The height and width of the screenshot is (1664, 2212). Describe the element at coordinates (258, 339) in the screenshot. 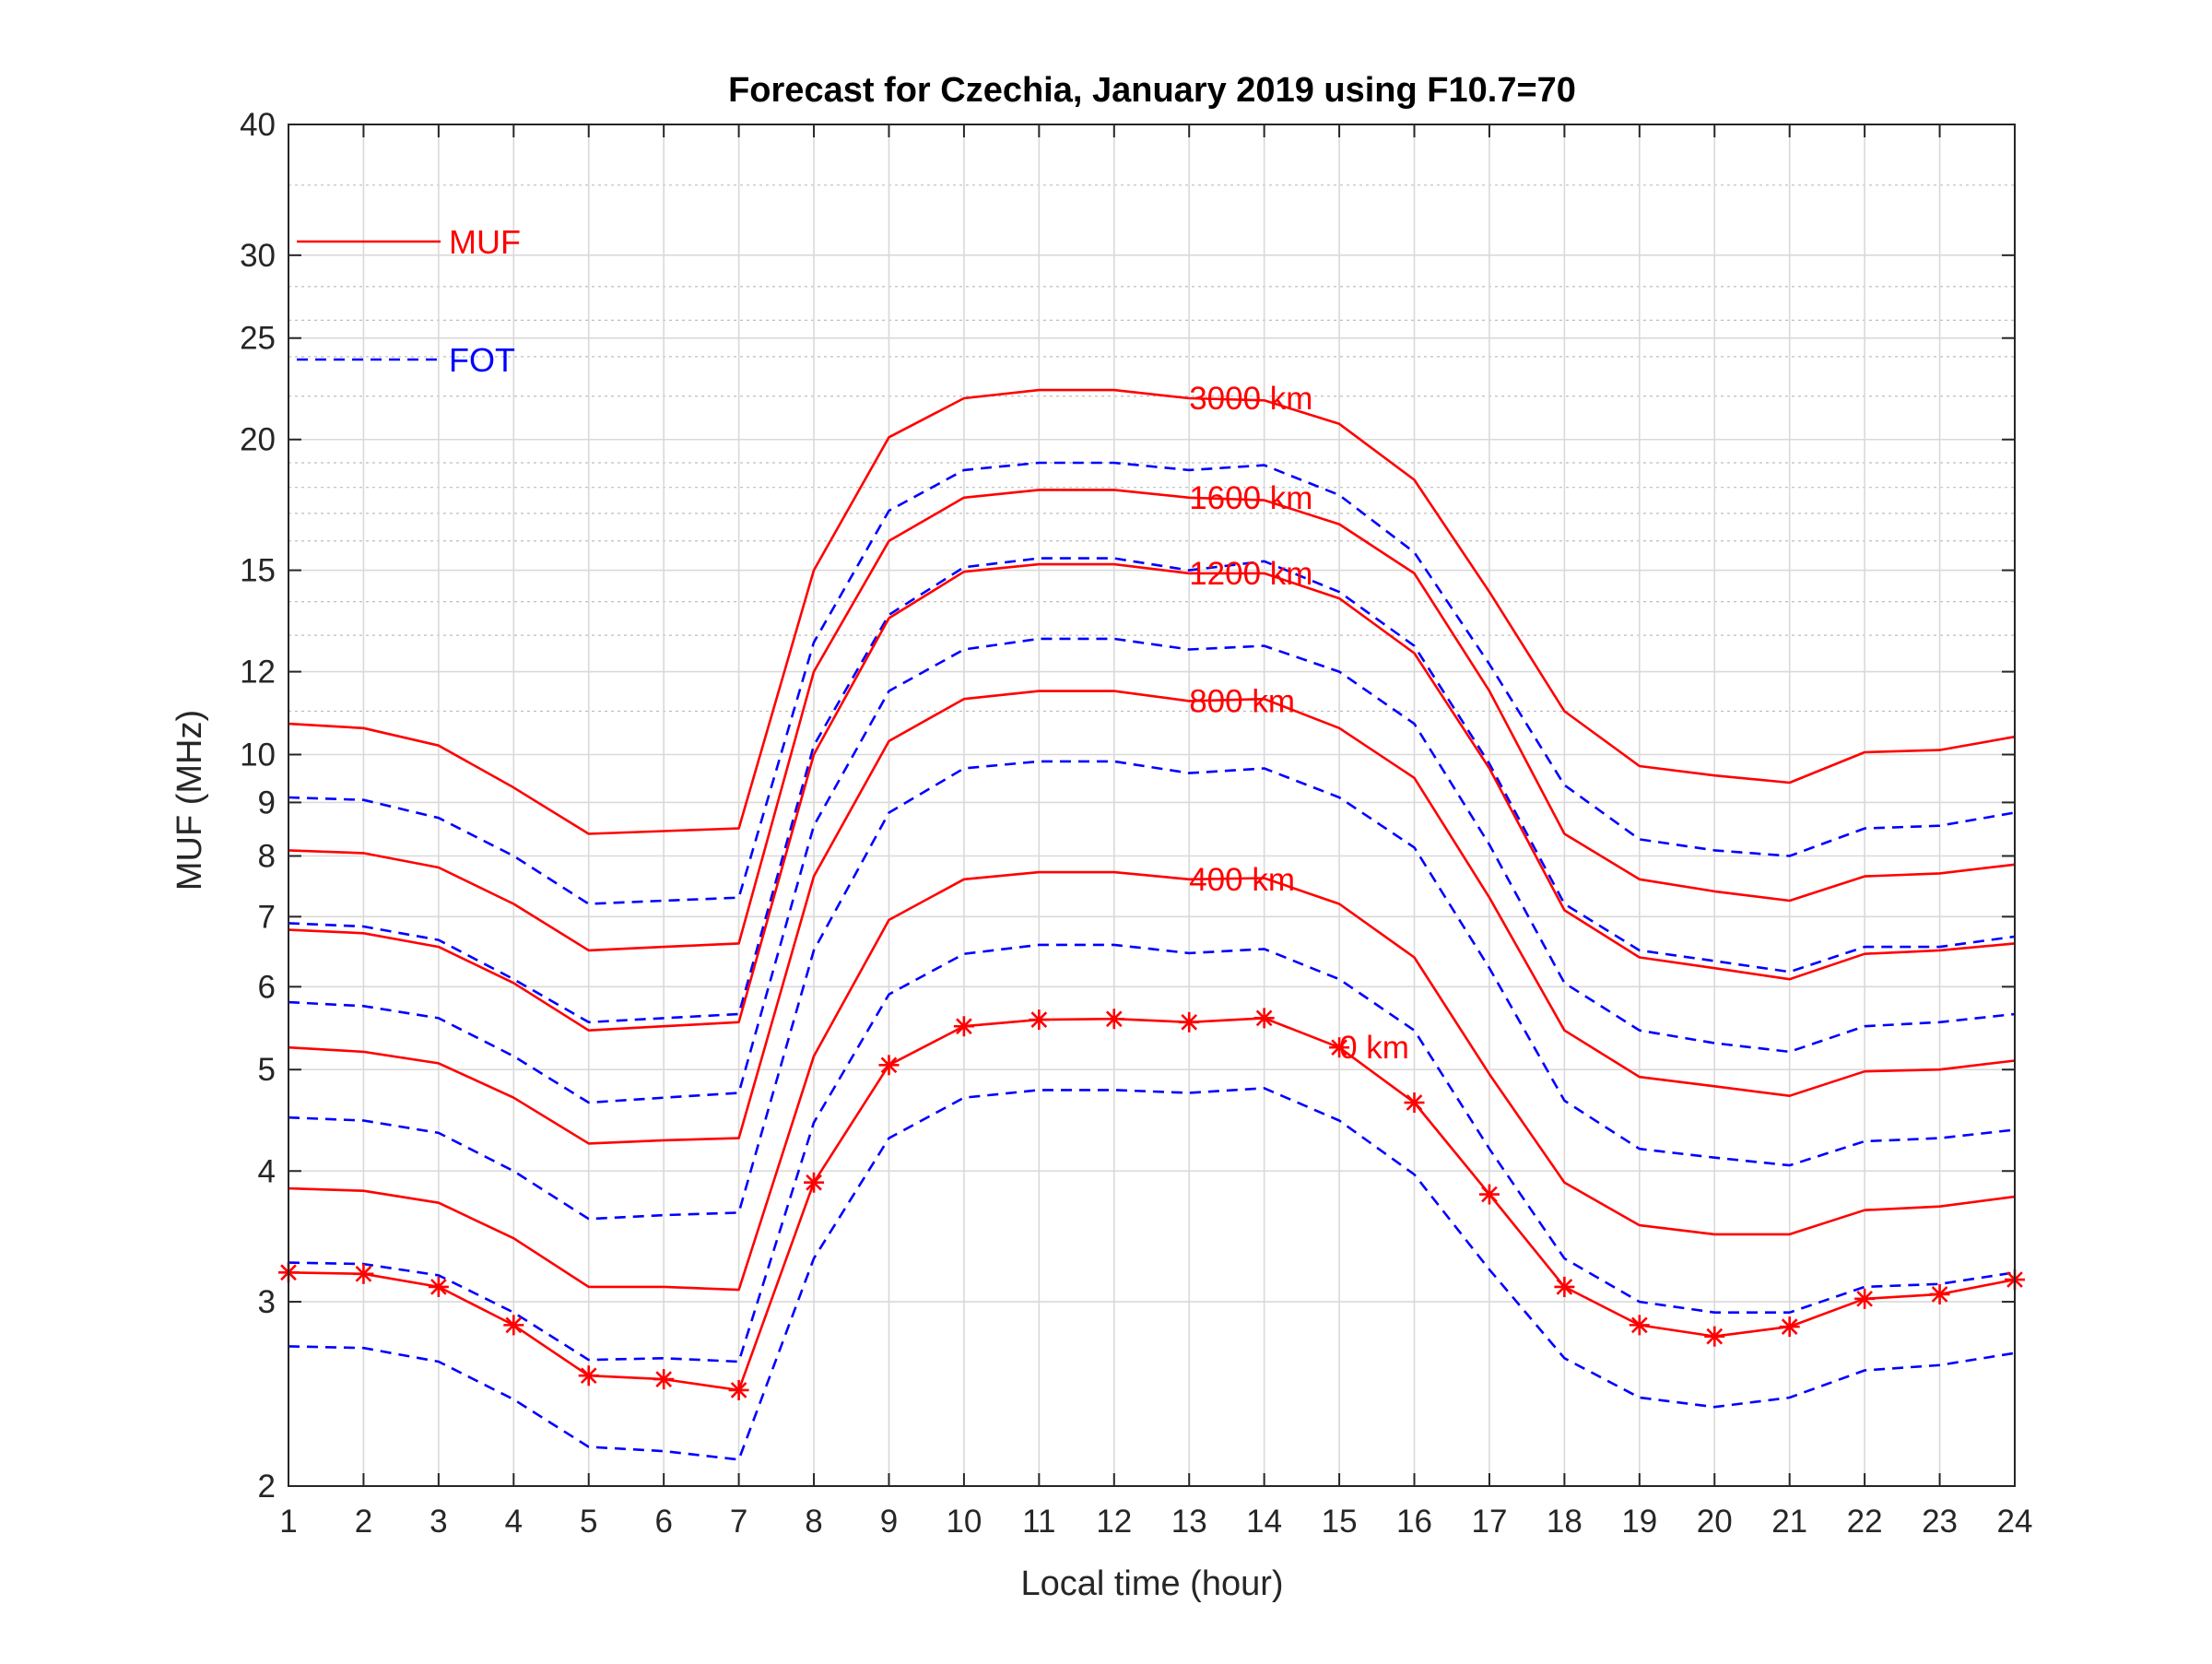

I see `y-tick-label: 25` at that location.